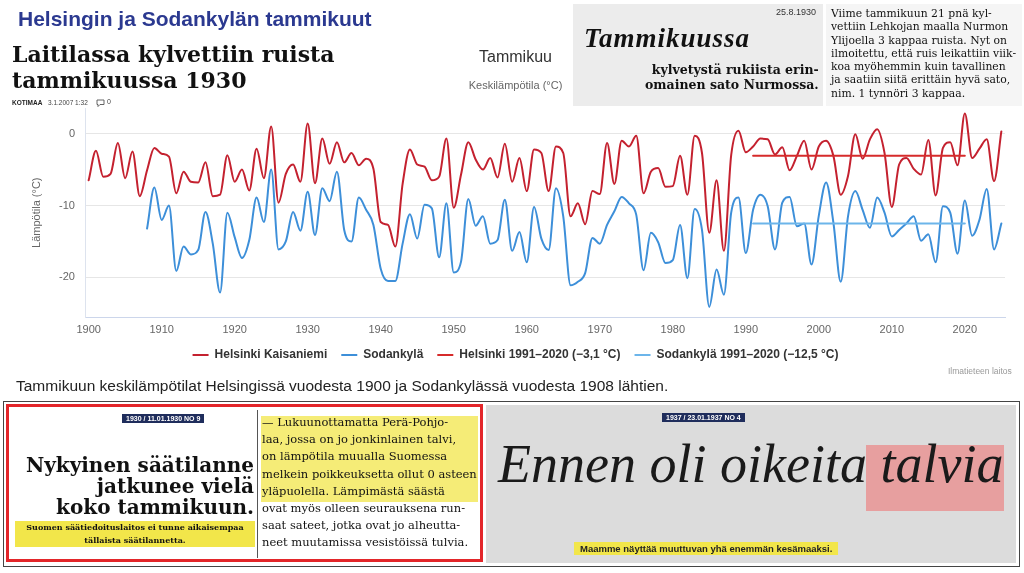 This screenshot has width=1024, height=573. I want to click on text: Suomen säätiedoituslaitos ei tunne aikaisempaa tällaista säätilannetta., so click(135, 534).